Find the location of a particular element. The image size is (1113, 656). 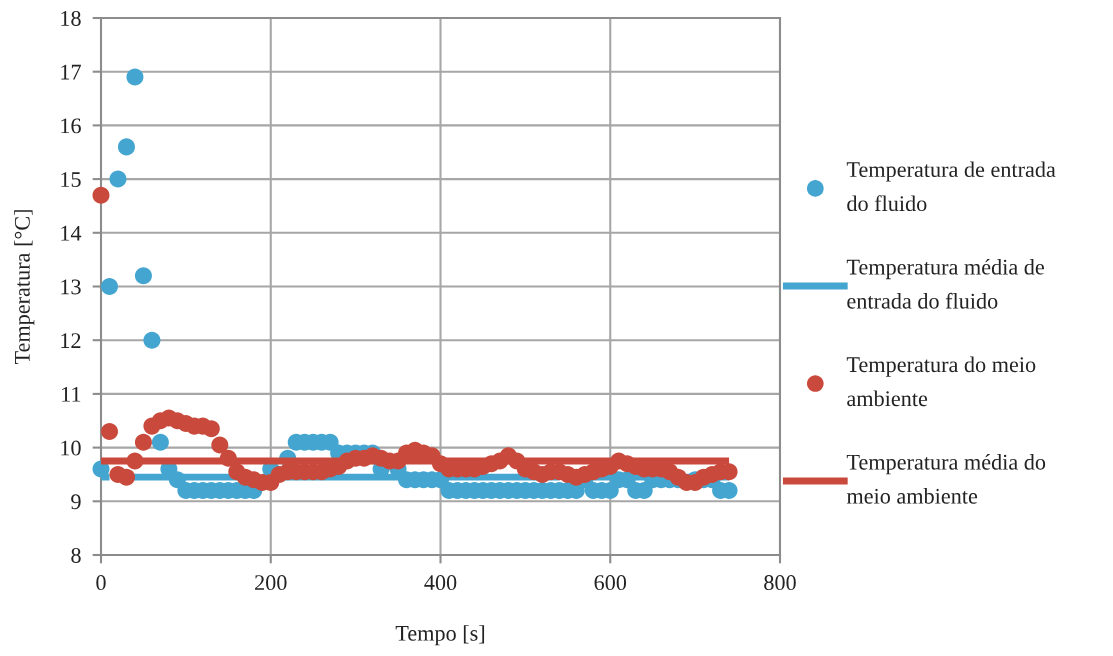

legend-label: Temperatura do meio ambiente is located at coordinates (941, 381).